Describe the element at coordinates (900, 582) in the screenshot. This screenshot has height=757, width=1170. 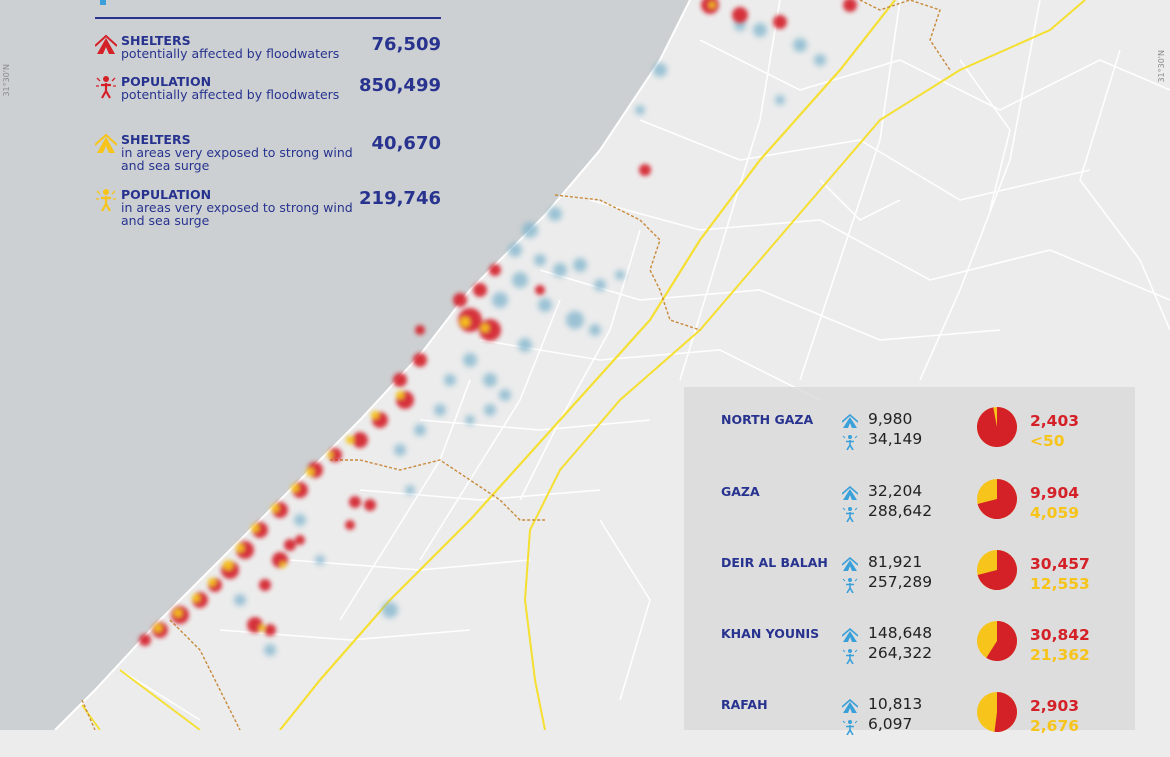
I see `population-count: 257,289` at that location.